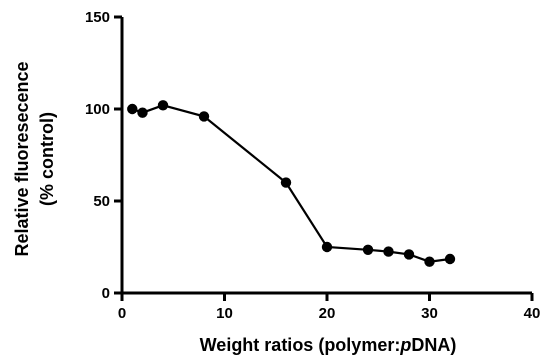 The height and width of the screenshot is (358, 551). What do you see at coordinates (532, 313) in the screenshot?
I see `x-tick-label: 40` at bounding box center [532, 313].